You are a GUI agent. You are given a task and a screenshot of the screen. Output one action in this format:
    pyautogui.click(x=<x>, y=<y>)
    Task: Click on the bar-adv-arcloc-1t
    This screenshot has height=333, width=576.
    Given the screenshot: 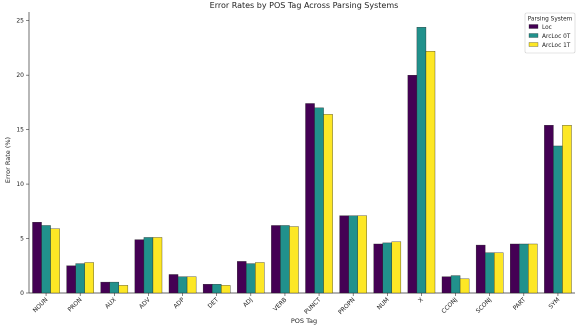 What is the action you would take?
    pyautogui.click(x=157, y=265)
    